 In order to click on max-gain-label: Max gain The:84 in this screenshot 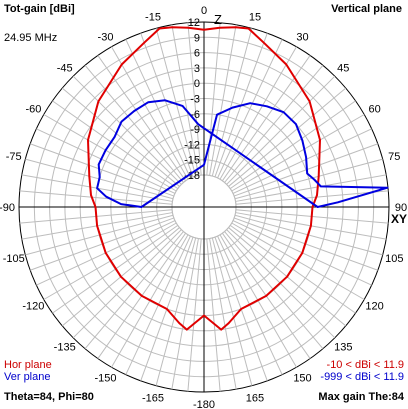, I will do `click(361, 397)`.